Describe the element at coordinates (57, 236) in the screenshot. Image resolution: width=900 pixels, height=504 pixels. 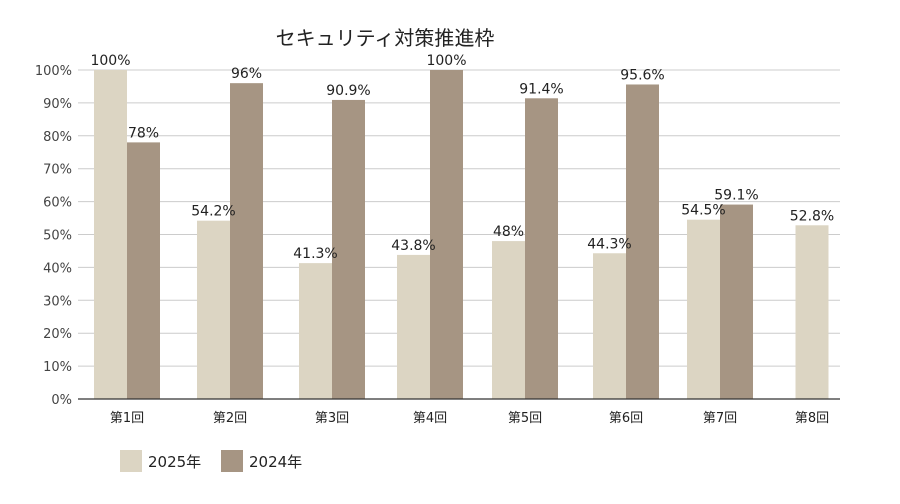
I see `y-tick-label: 50%` at that location.